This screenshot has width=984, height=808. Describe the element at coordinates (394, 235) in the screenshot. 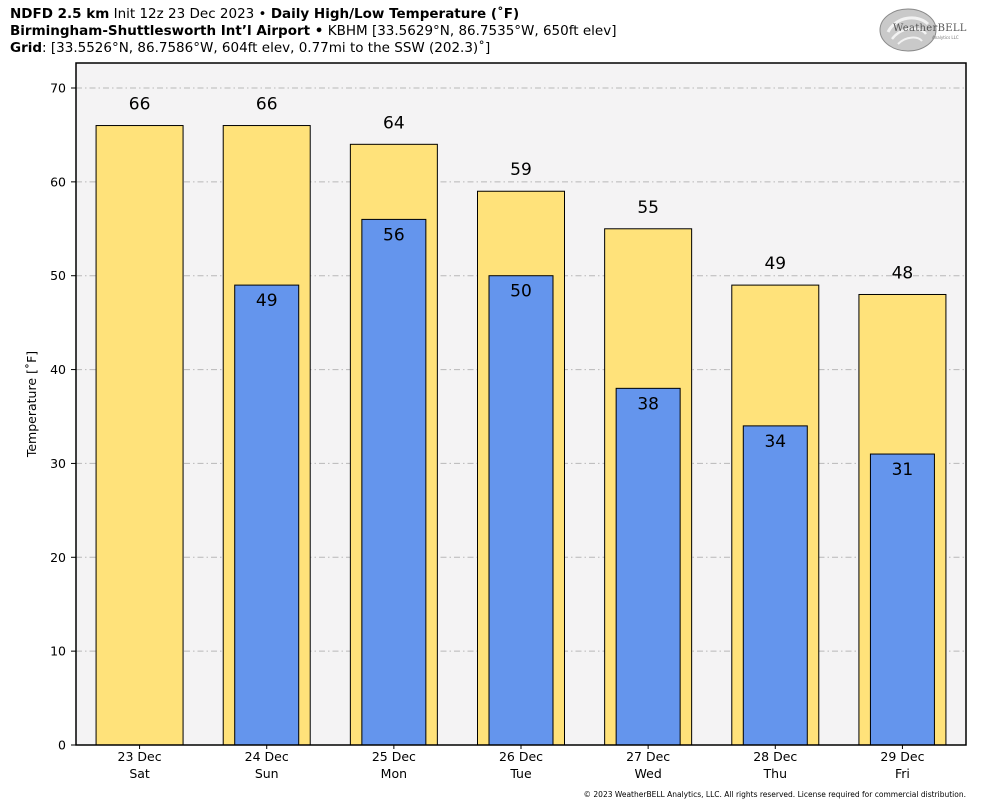

I see `low-temp-label: 56` at that location.